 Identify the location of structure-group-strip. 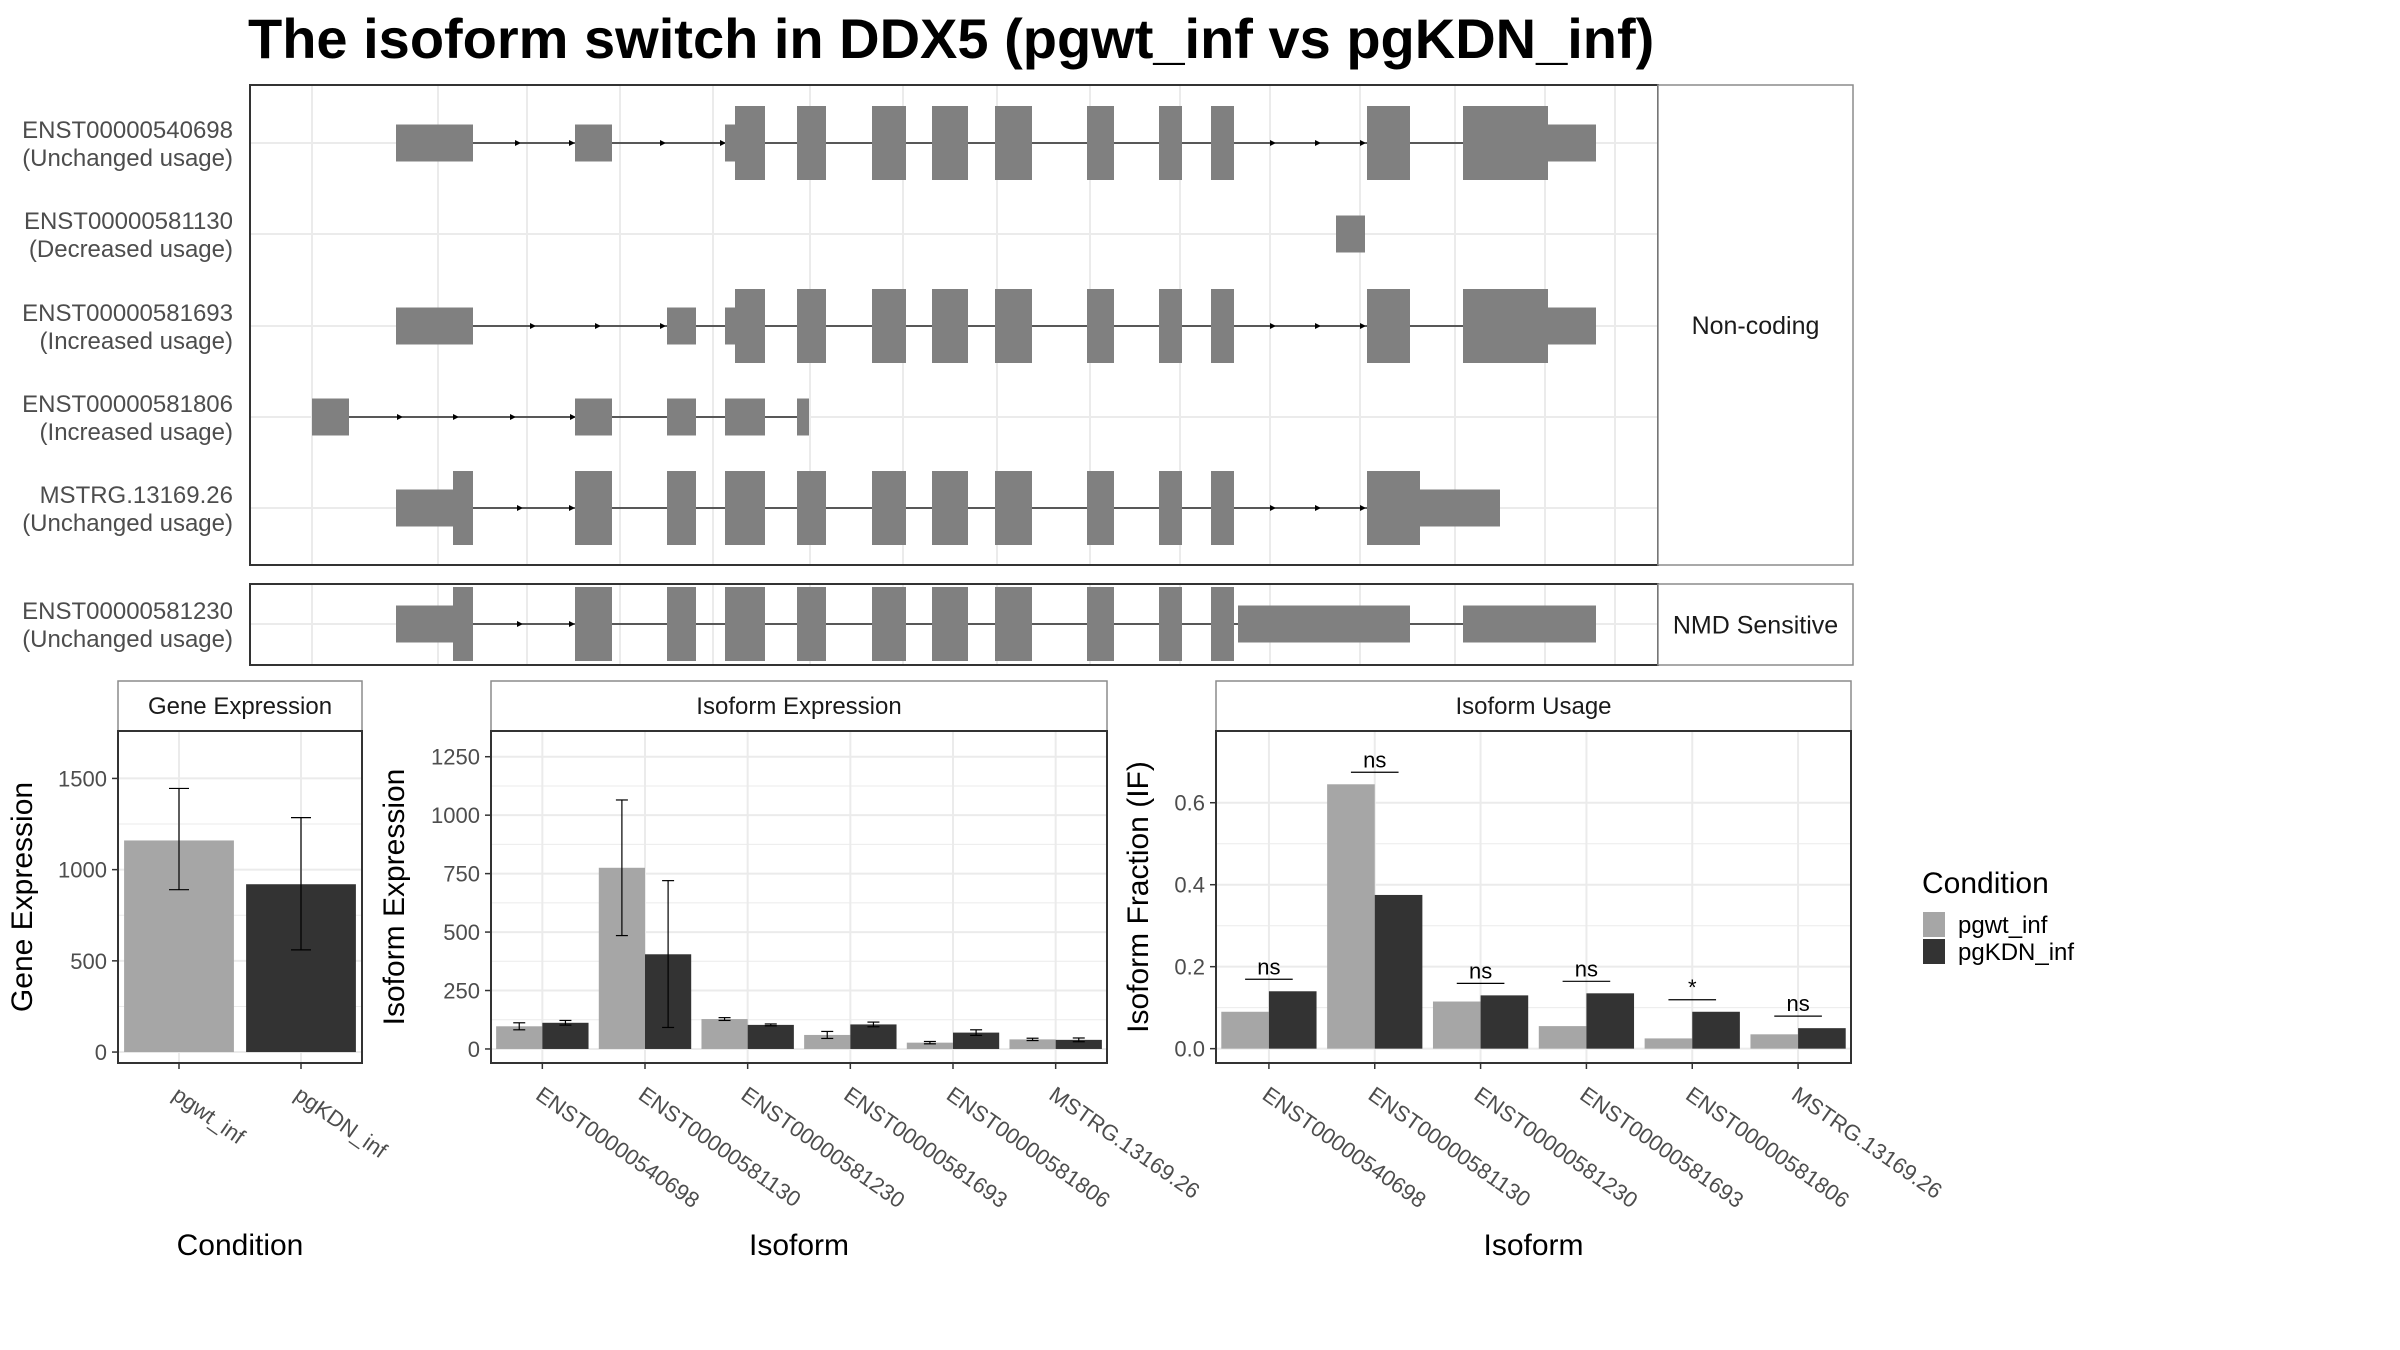
(1755, 624).